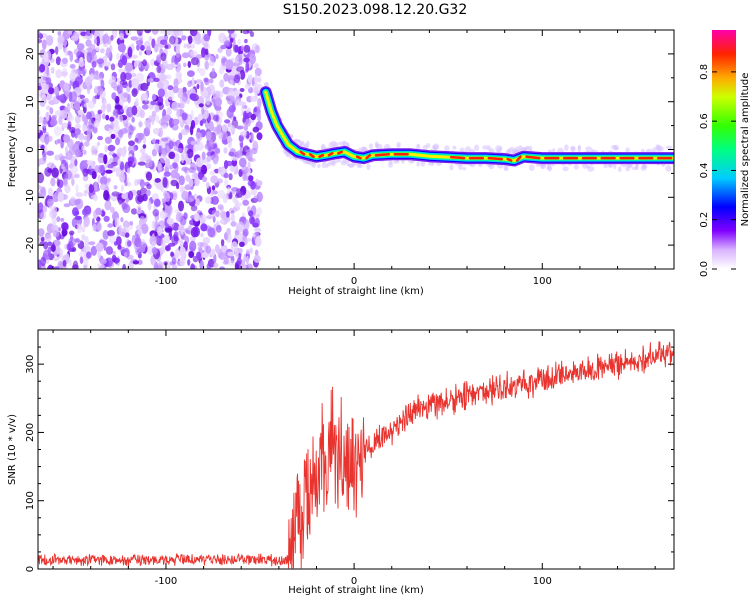  I want to click on colorbar-tick-label: 0.4, so click(704, 170).